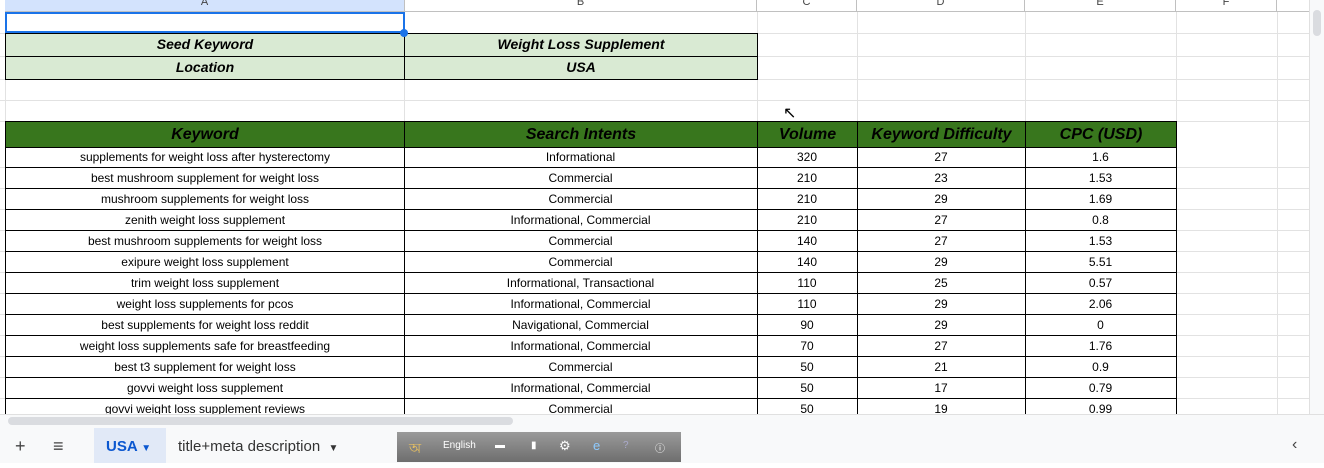 Image resolution: width=1324 pixels, height=468 pixels. Describe the element at coordinates (941, 406) in the screenshot. I see `cell-difficulty: 19` at that location.